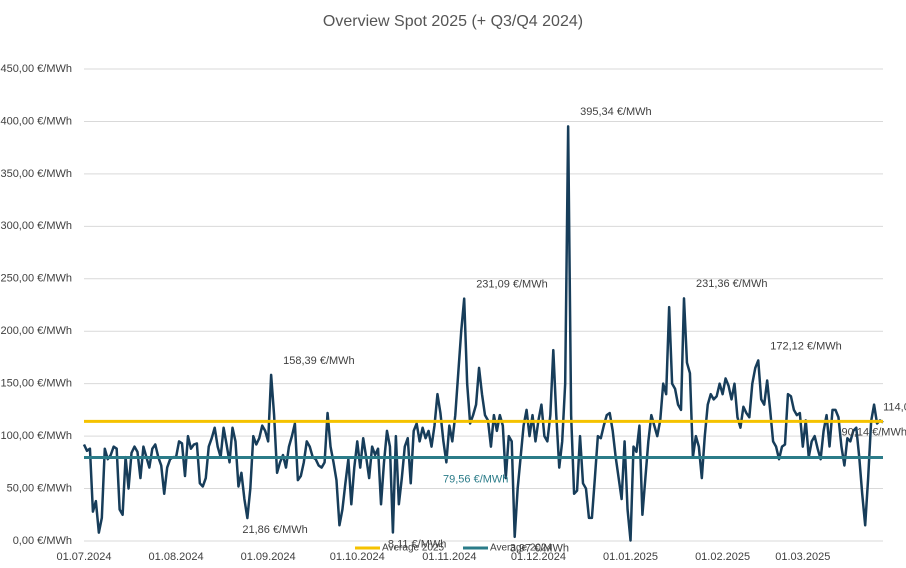  Describe the element at coordinates (36, 331) in the screenshot. I see `y-tick-label: 200,00 €/MWh` at that location.